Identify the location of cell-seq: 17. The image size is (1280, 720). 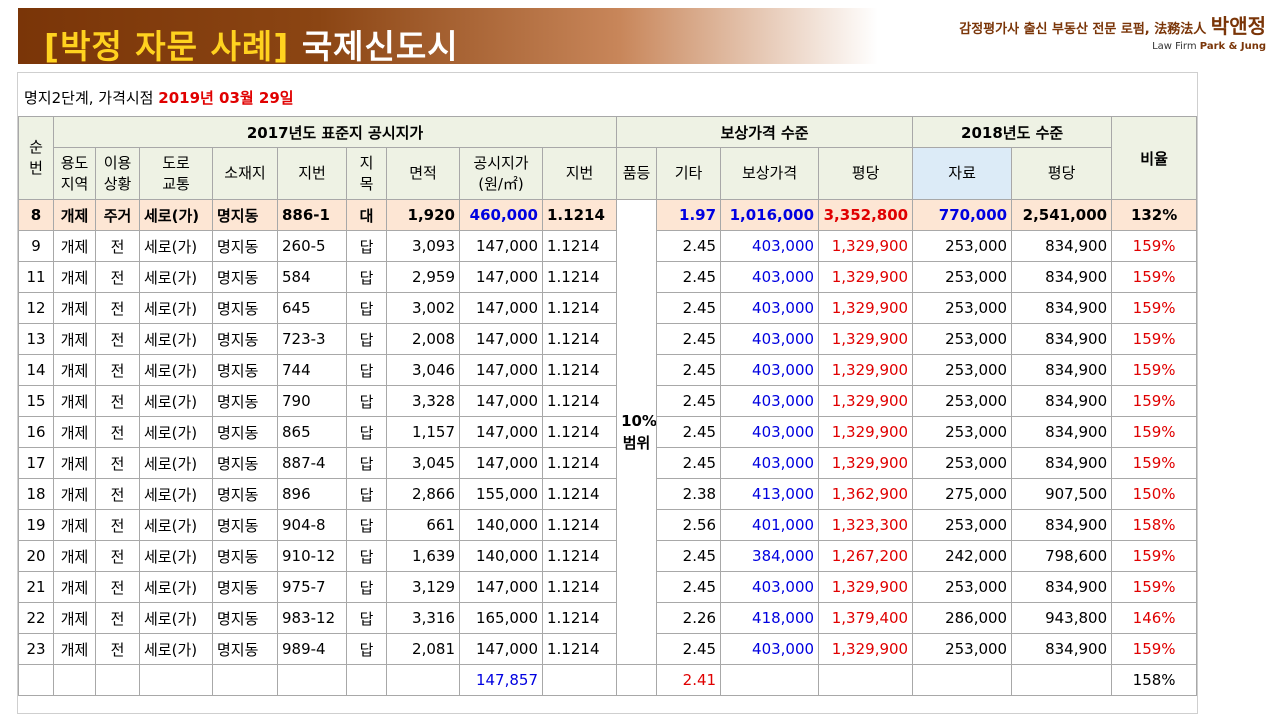
(36, 463).